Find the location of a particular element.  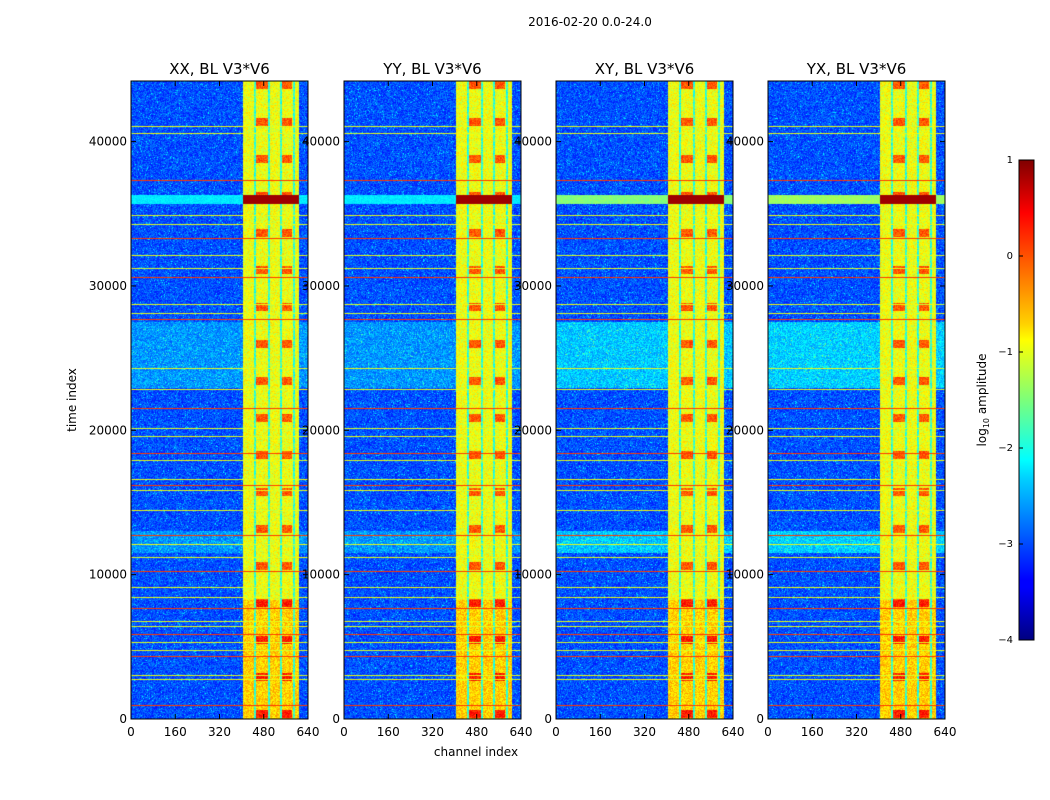

panel-title: YY, BL V3*V6 is located at coordinates (431, 69).